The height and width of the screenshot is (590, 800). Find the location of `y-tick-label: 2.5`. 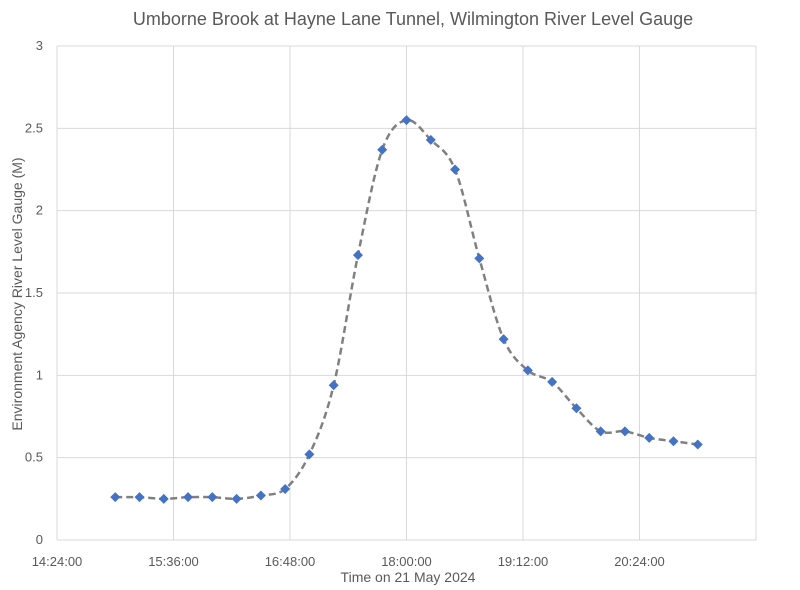

y-tick-label: 2.5 is located at coordinates (34, 127).